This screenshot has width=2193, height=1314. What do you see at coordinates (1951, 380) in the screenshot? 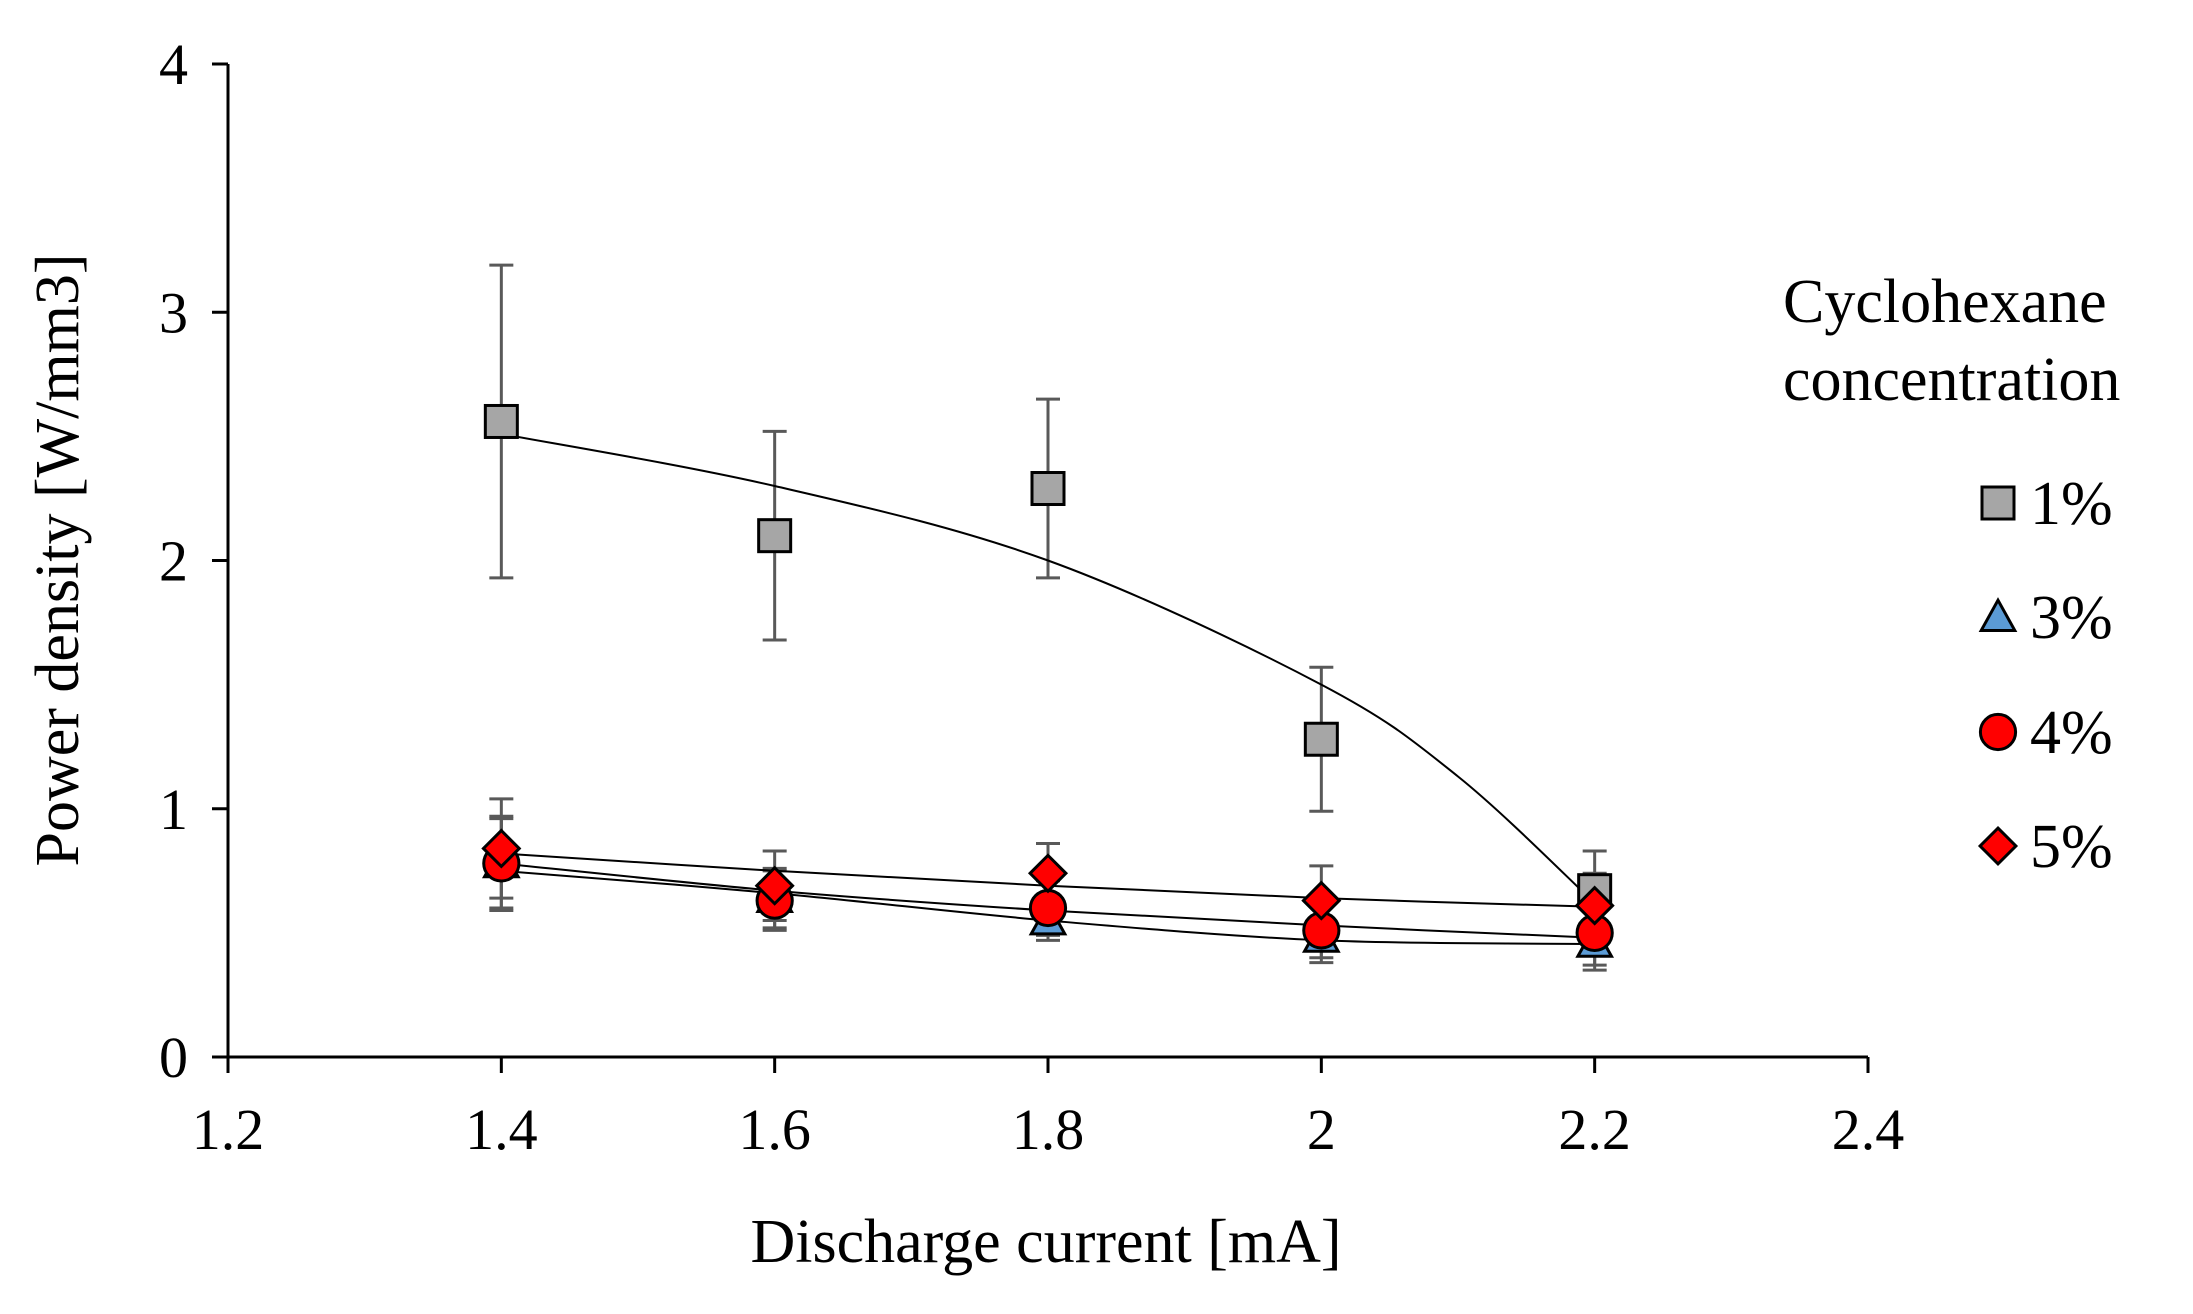
I see `legend-title-line-2: concentration` at bounding box center [1951, 380].